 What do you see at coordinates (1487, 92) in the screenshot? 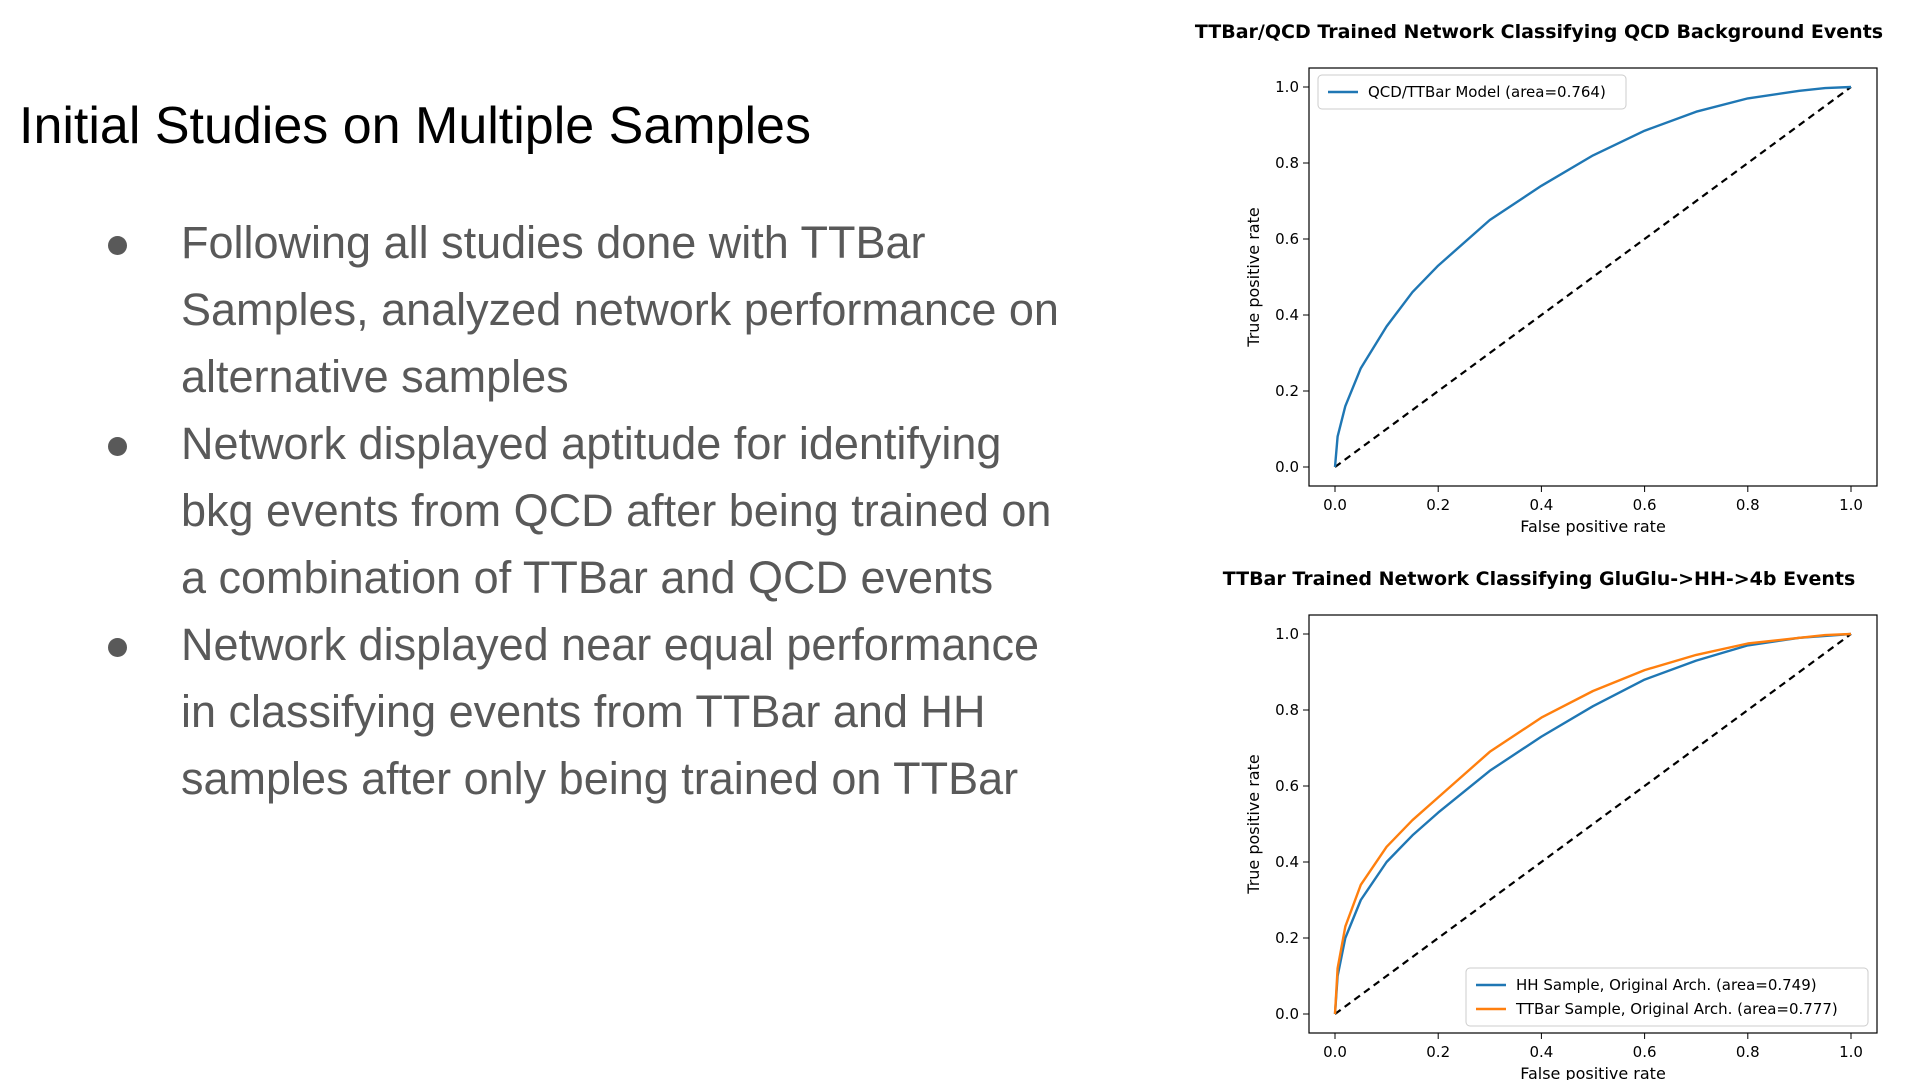
I see `legend-entry: QCD/TTBar Model (area=0.764)` at bounding box center [1487, 92].